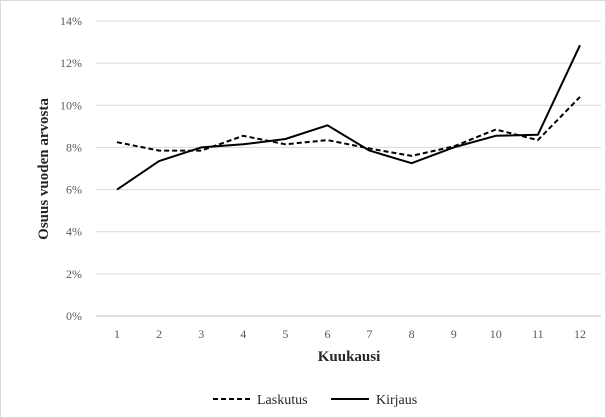 The width and height of the screenshot is (606, 418). What do you see at coordinates (350, 334) in the screenshot?
I see `x-tick-labels: 1 2 3 4 5 6 7 8 9 10 11 12` at bounding box center [350, 334].